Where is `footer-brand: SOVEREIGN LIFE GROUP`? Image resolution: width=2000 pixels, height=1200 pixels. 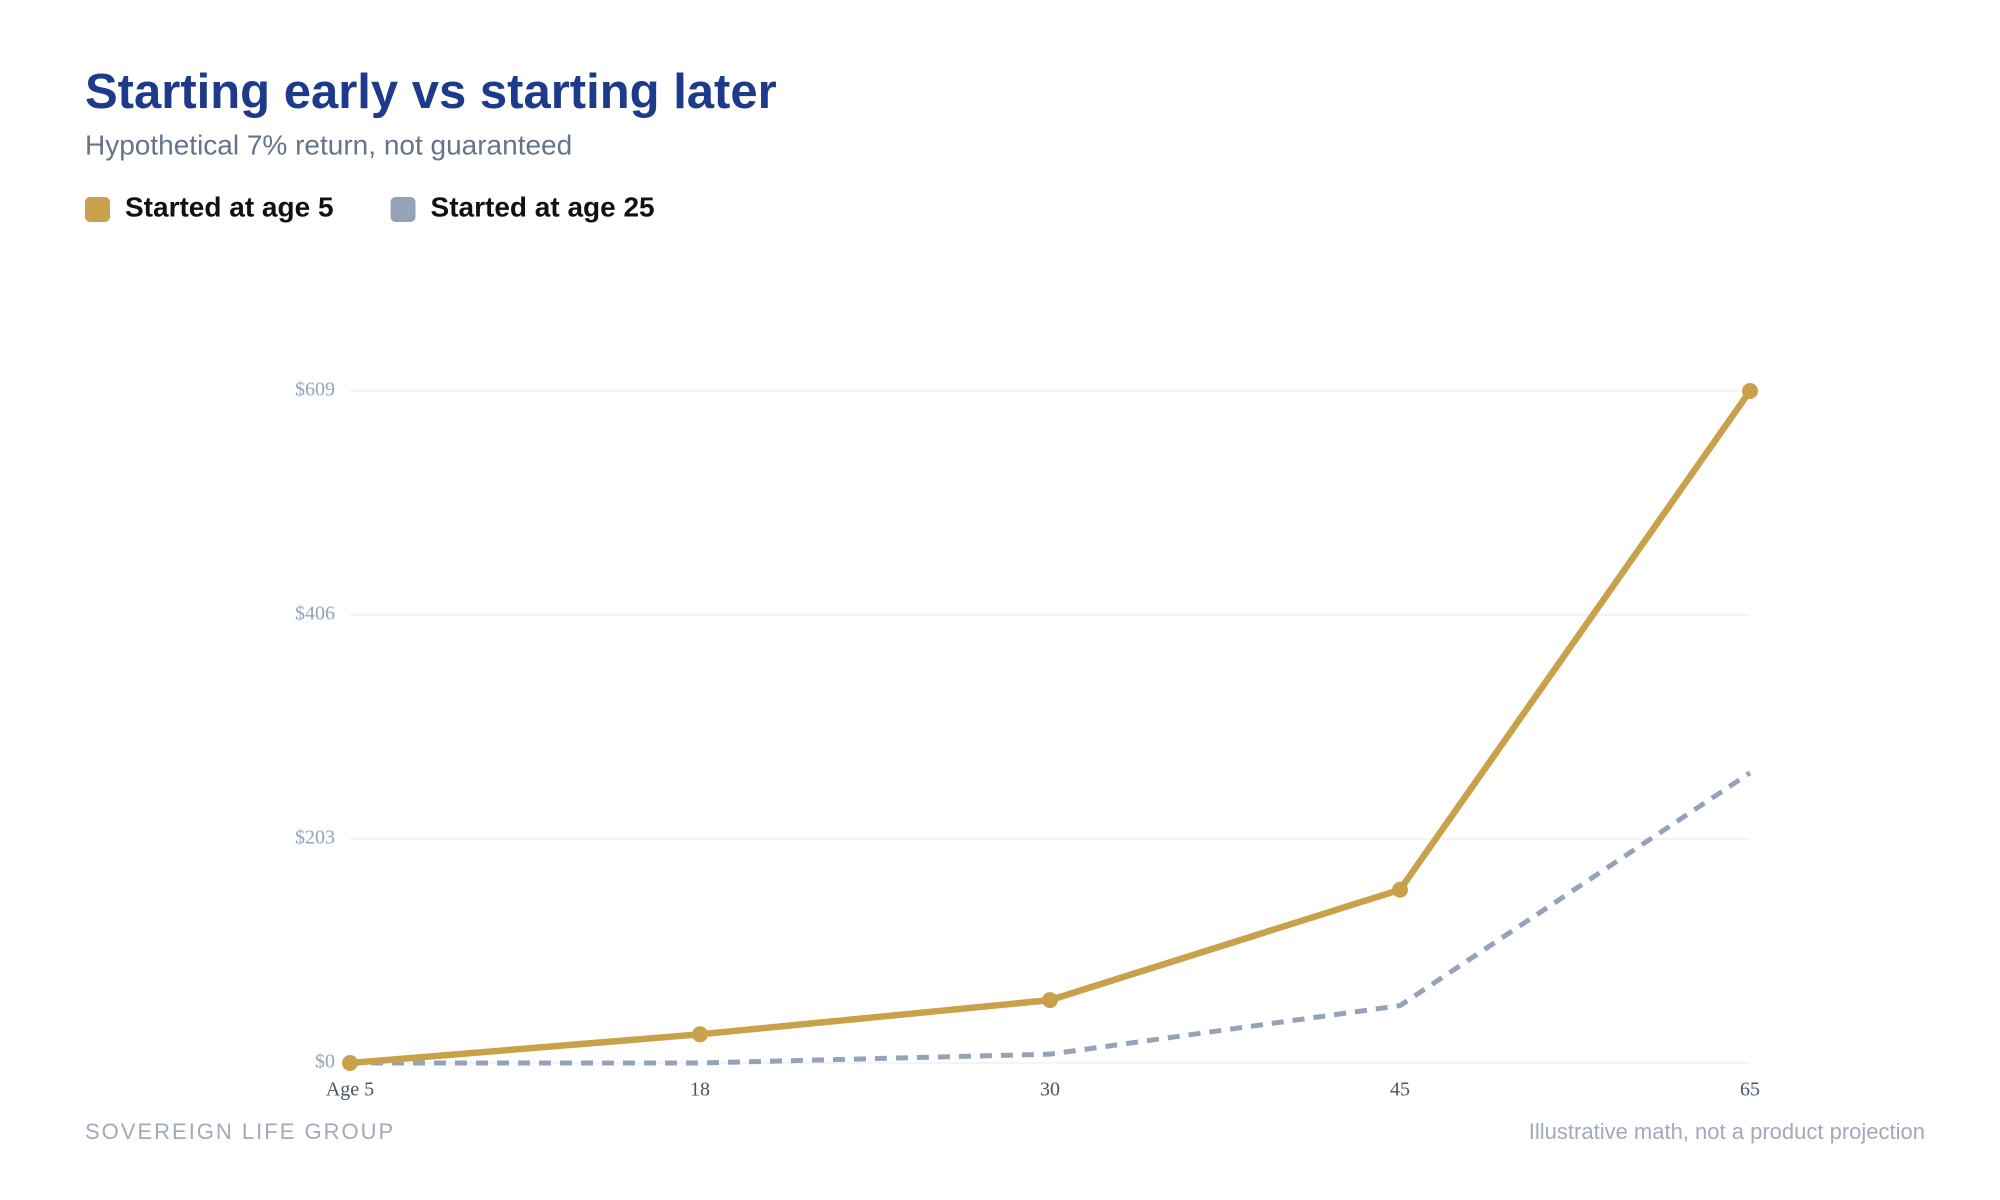
footer-brand: SOVEREIGN LIFE GROUP is located at coordinates (240, 1131).